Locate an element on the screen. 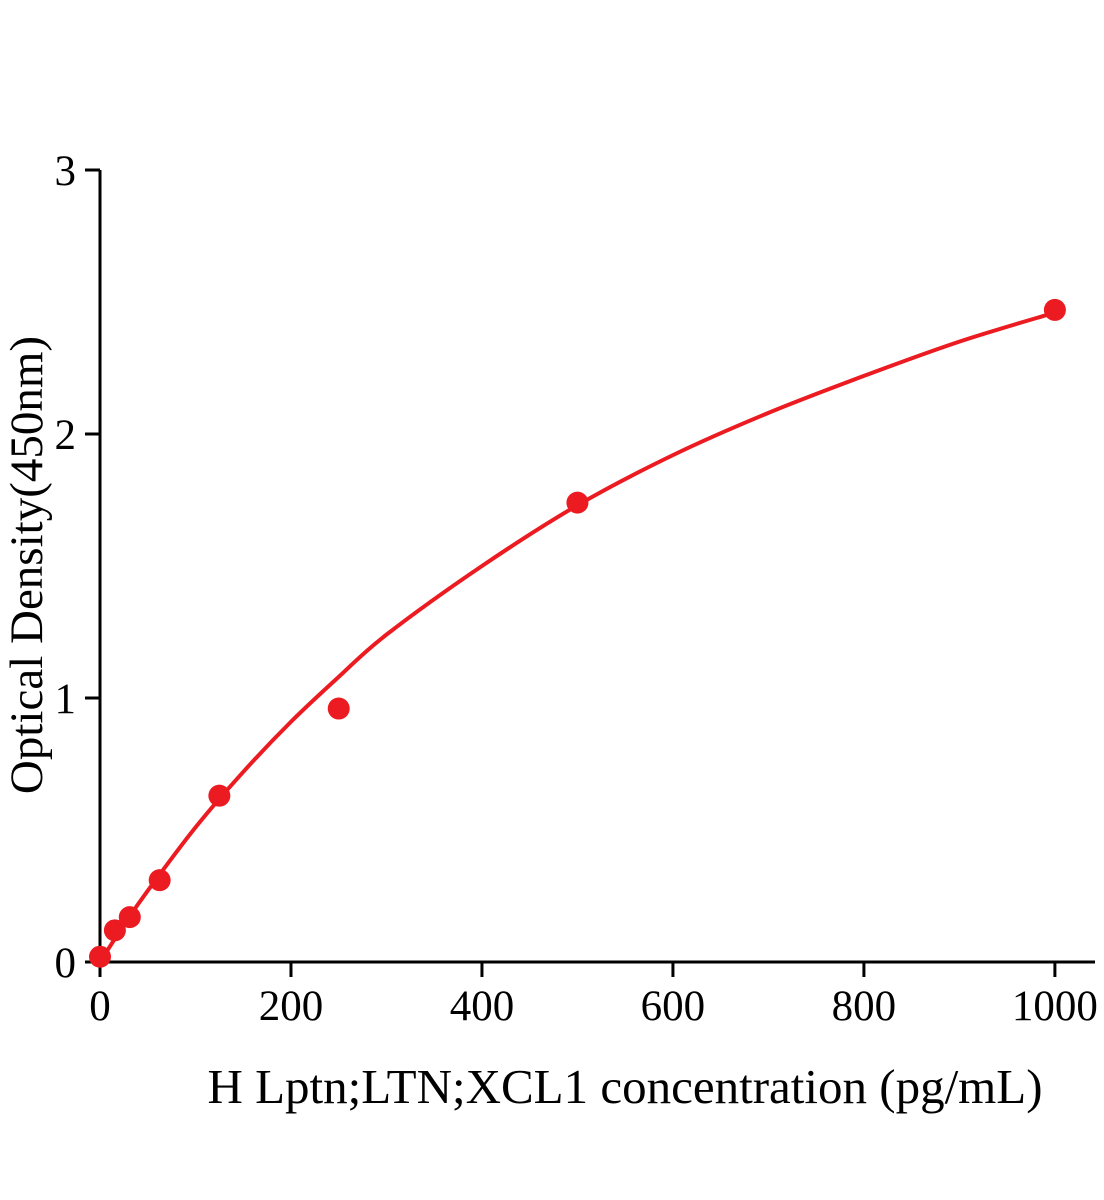 The width and height of the screenshot is (1104, 1200). x-tick-label: 1000 is located at coordinates (1055, 1006).